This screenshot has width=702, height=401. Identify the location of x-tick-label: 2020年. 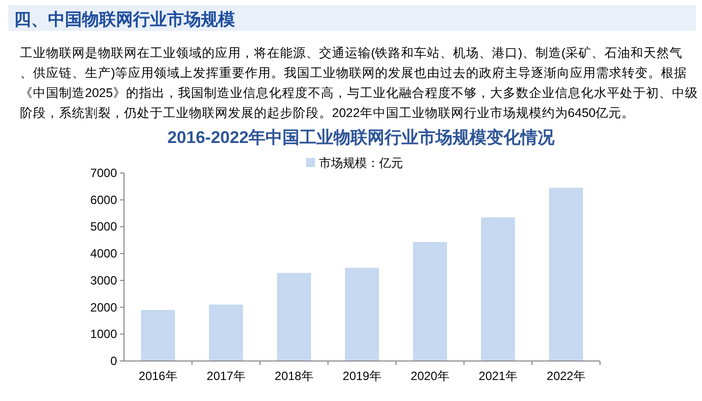
(430, 376).